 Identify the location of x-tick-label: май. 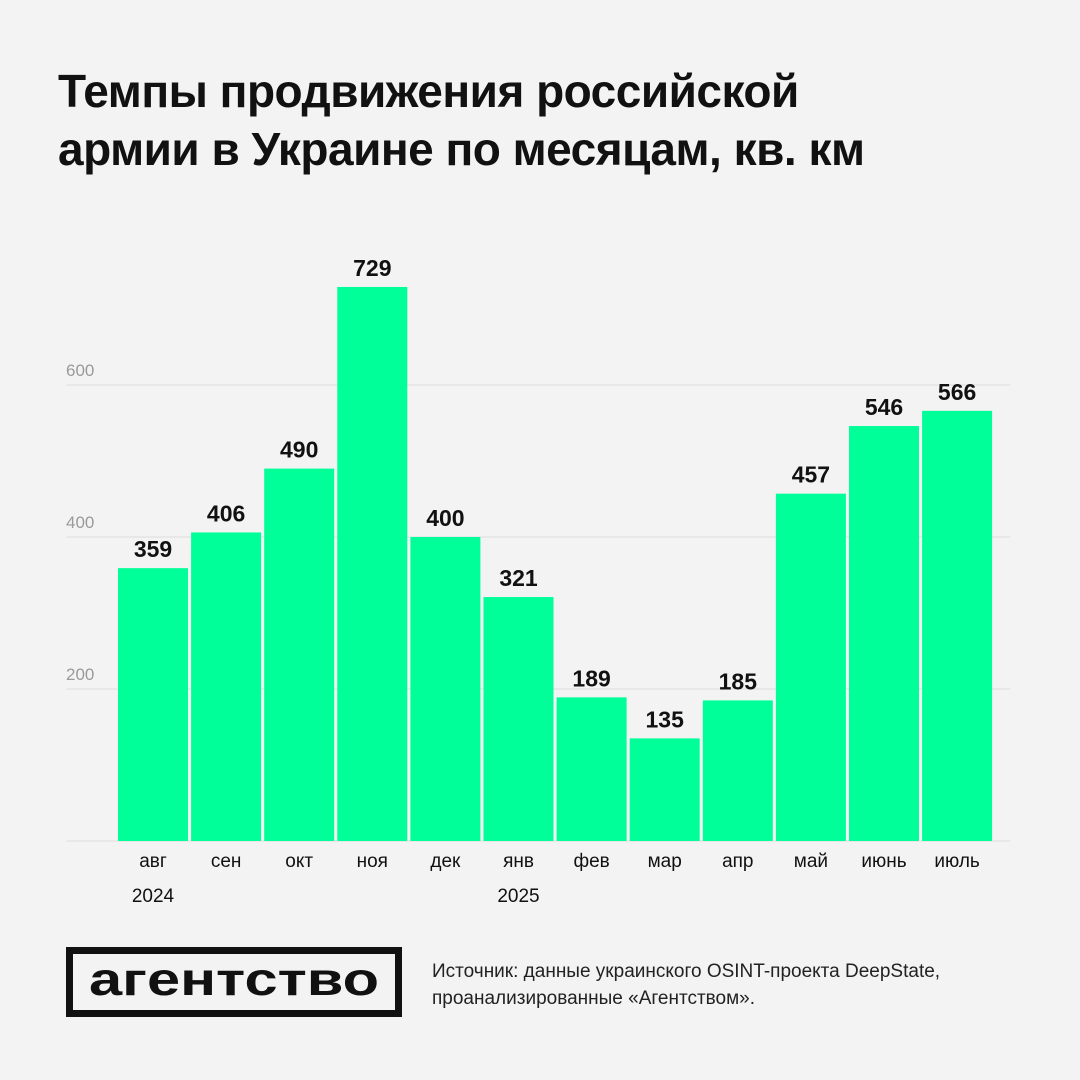
(811, 861).